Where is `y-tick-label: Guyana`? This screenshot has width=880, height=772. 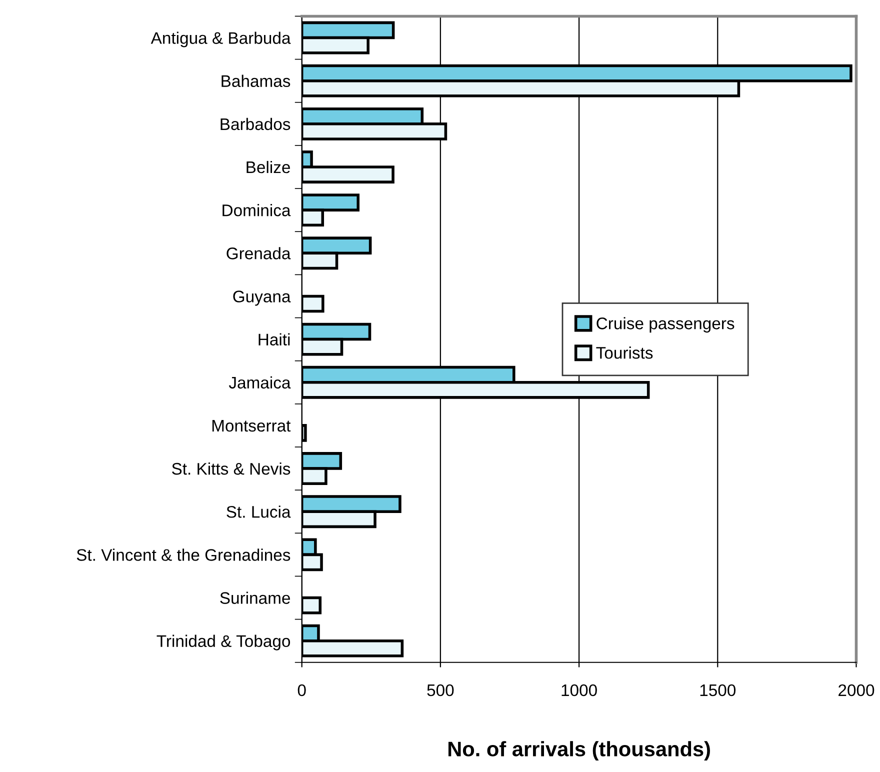
y-tick-label: Guyana is located at coordinates (262, 298).